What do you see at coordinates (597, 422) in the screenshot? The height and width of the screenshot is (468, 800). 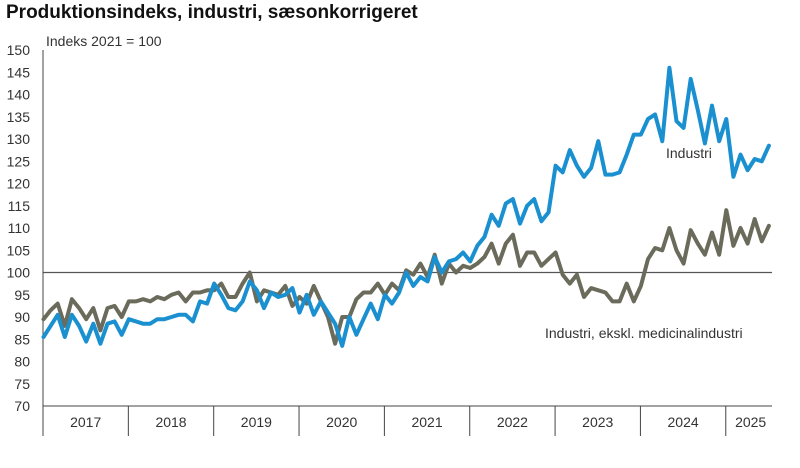 I see `x-tick-label: 2023` at bounding box center [597, 422].